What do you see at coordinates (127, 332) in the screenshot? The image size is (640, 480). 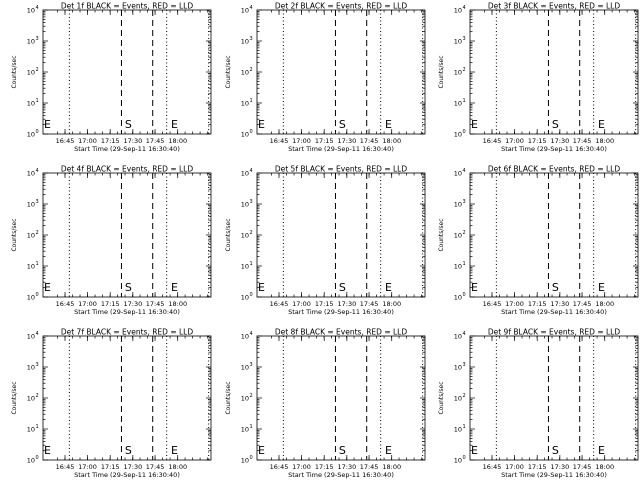 I see `panel-title: Det 7f BLACK = Events, RED = LLD` at bounding box center [127, 332].